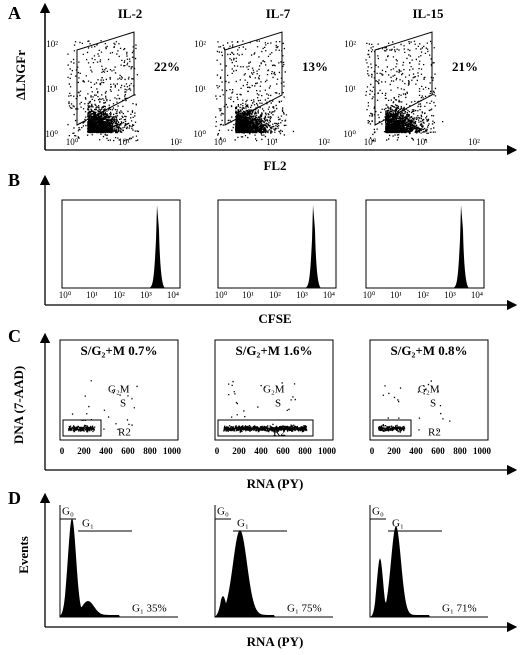 The image size is (520, 655). What do you see at coordinates (273, 350) in the screenshot?
I see `plot-title: S/G₂+M 1.6%` at bounding box center [273, 350].